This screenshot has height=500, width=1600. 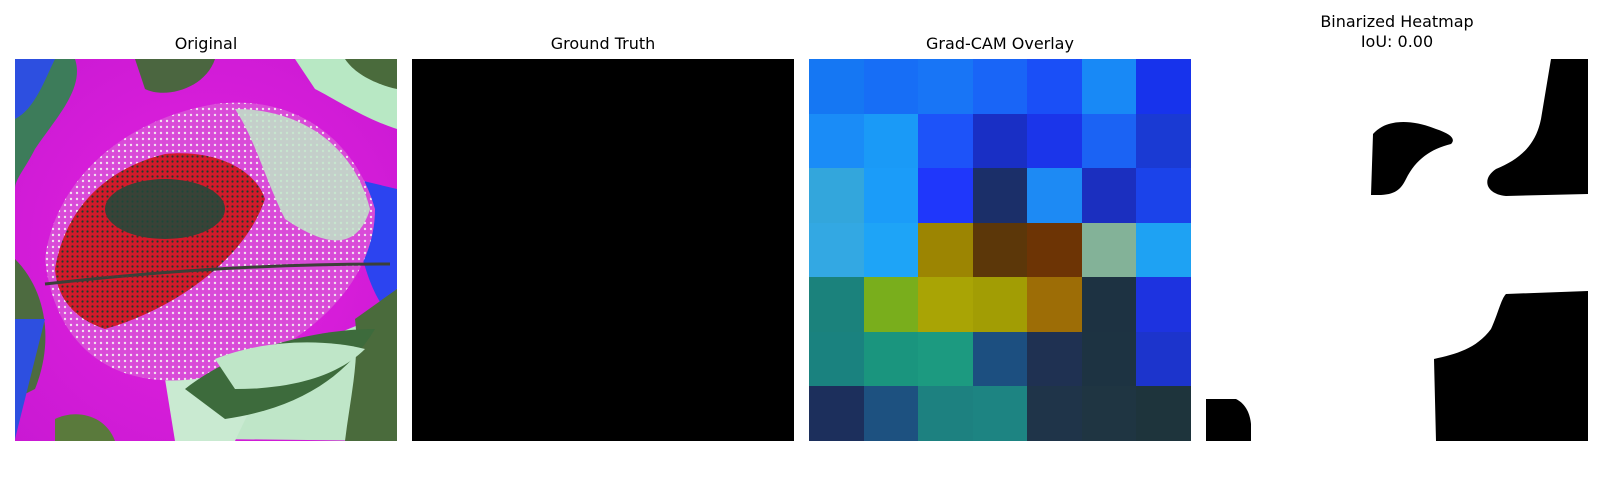 What do you see at coordinates (1000, 43) in the screenshot?
I see `gradcam-title: Grad-CAM Overlay` at bounding box center [1000, 43].